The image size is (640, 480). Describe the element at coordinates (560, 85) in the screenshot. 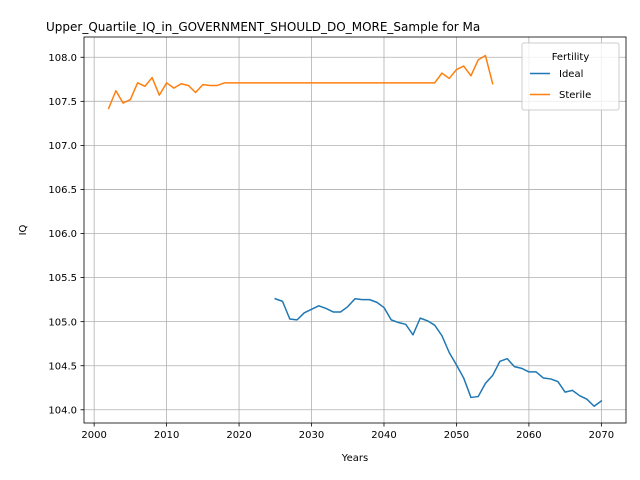

I see `legend-entries: Ideal Sterile` at that location.